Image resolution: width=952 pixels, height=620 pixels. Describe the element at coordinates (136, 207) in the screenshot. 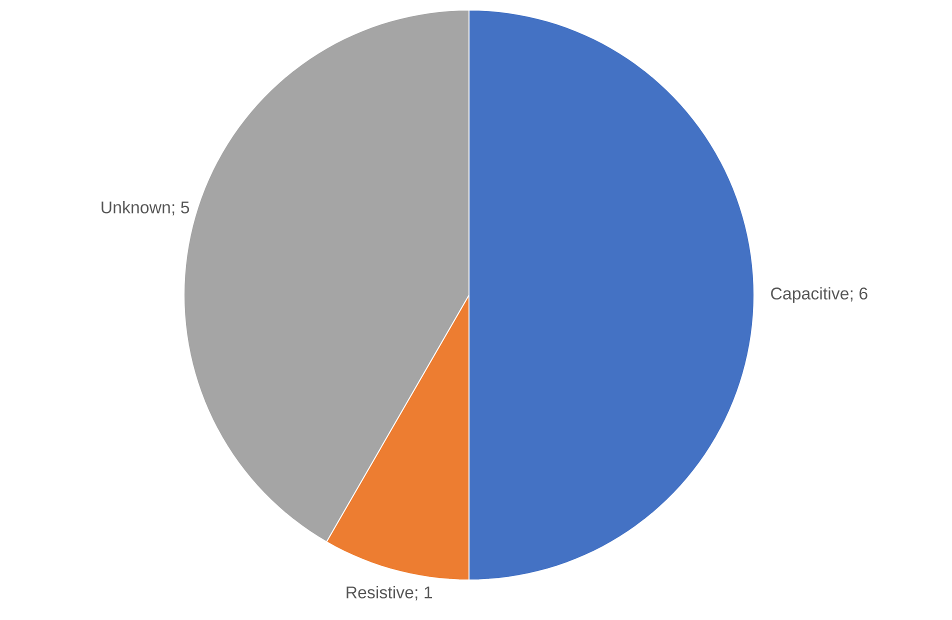

I see `slice-label: Unknown` at that location.